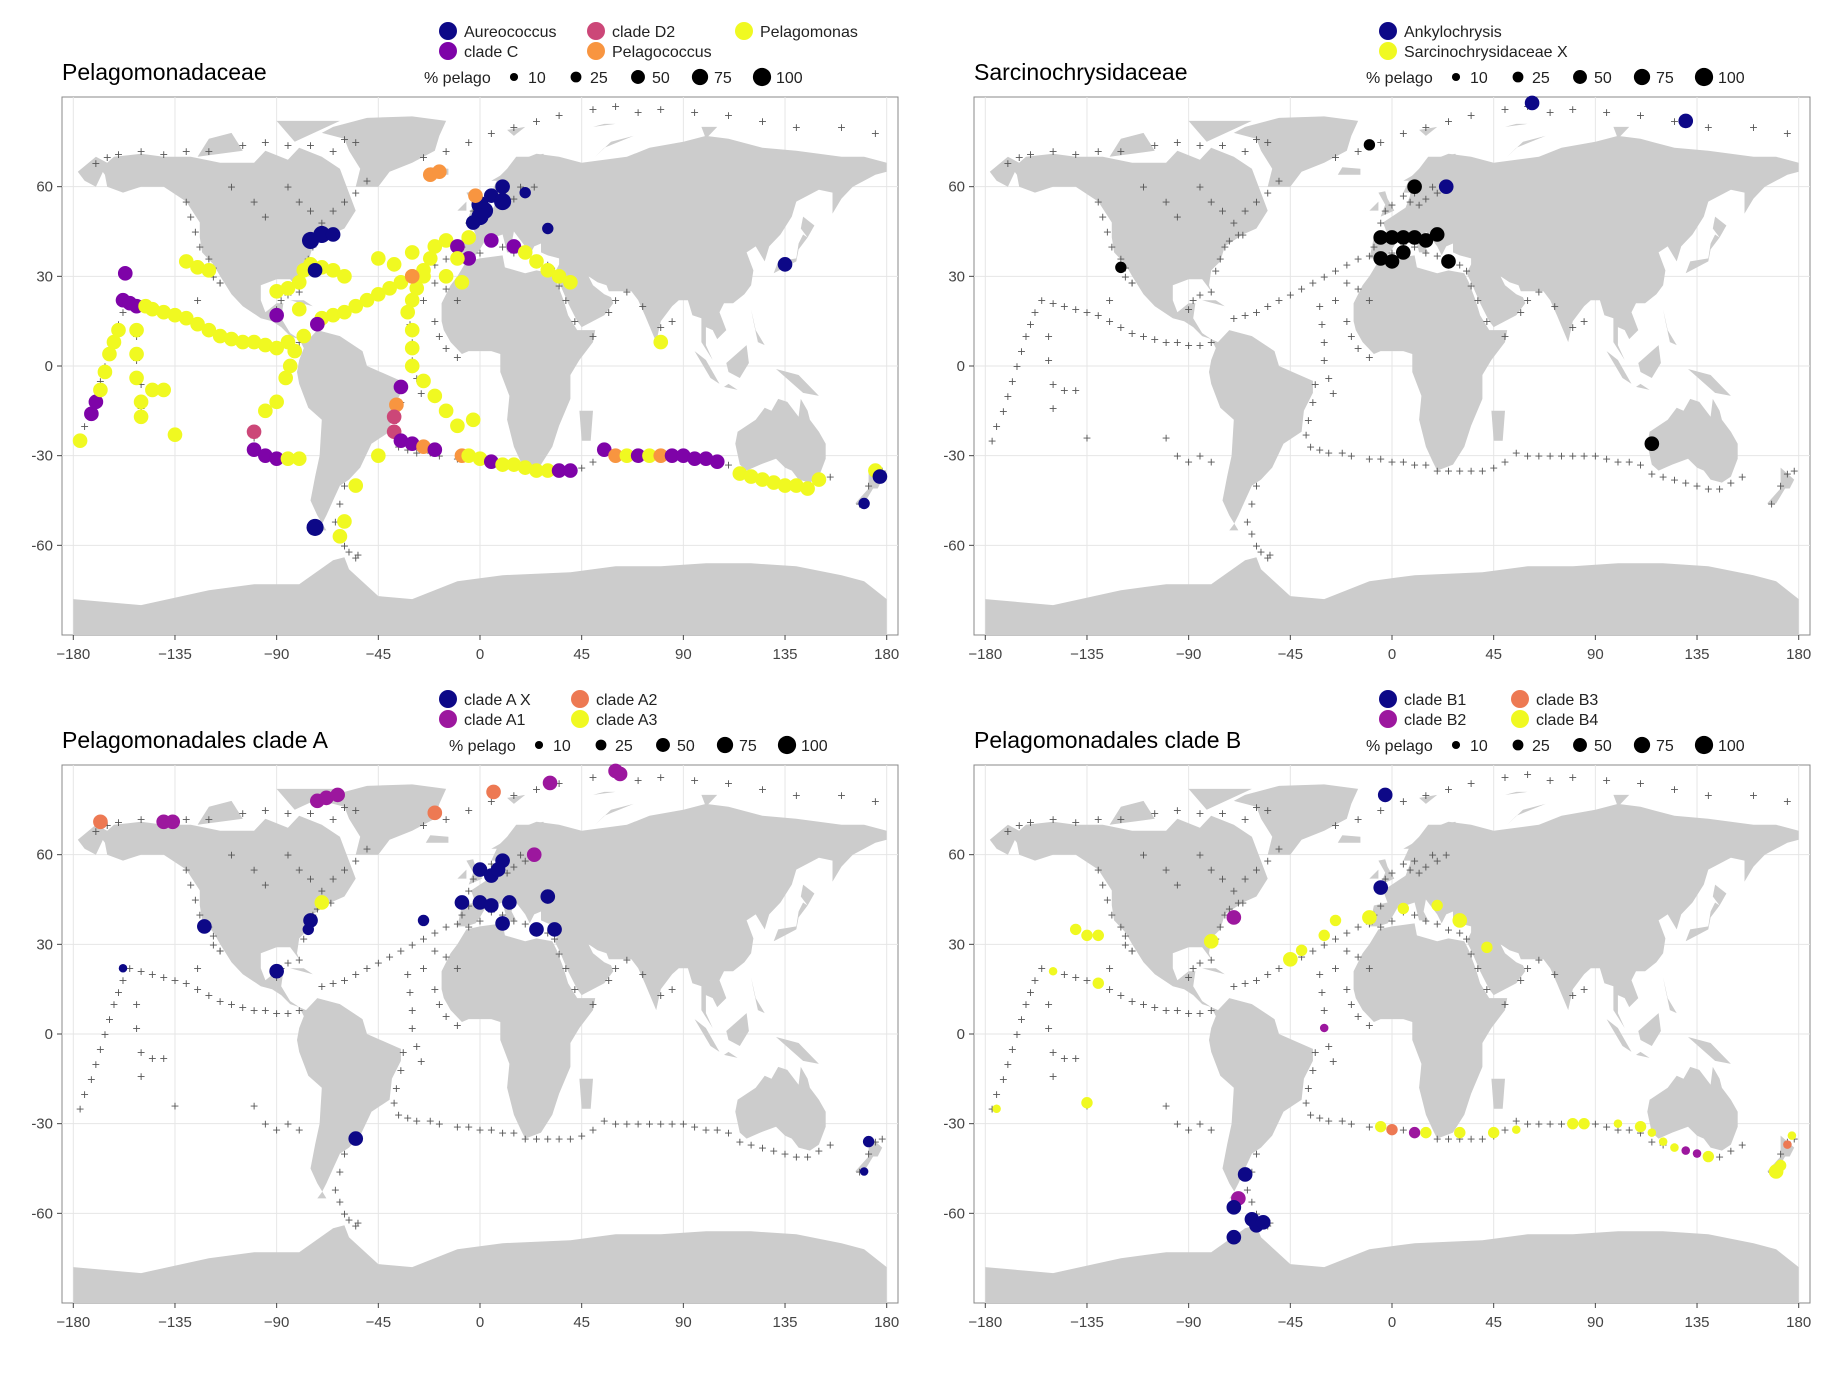 This screenshot has height=1375, width=1824. Describe the element at coordinates (954, 1124) in the screenshot. I see `y-tick-label: -30` at that location.